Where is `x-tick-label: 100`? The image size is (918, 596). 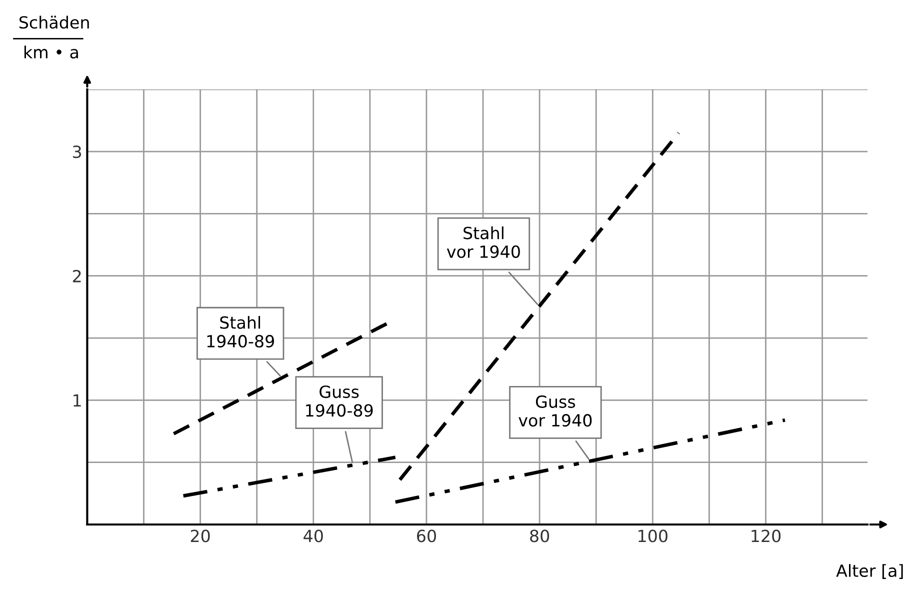
x-tick-label: 100 is located at coordinates (653, 536).